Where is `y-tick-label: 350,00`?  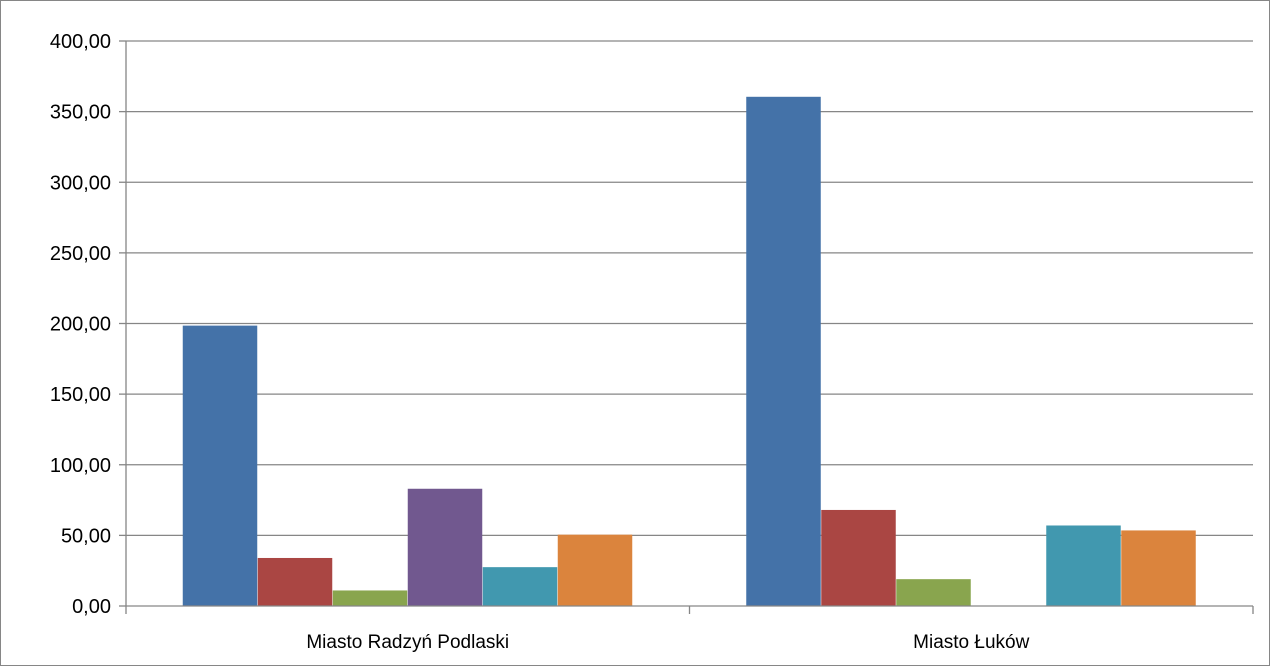
y-tick-label: 350,00 is located at coordinates (80, 113).